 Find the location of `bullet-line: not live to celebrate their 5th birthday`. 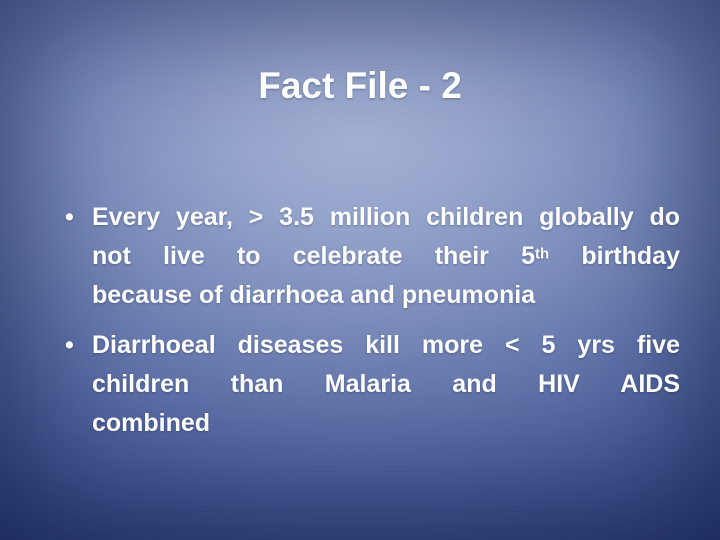

bullet-line: not live to celebrate their 5th birthday is located at coordinates (386, 256).